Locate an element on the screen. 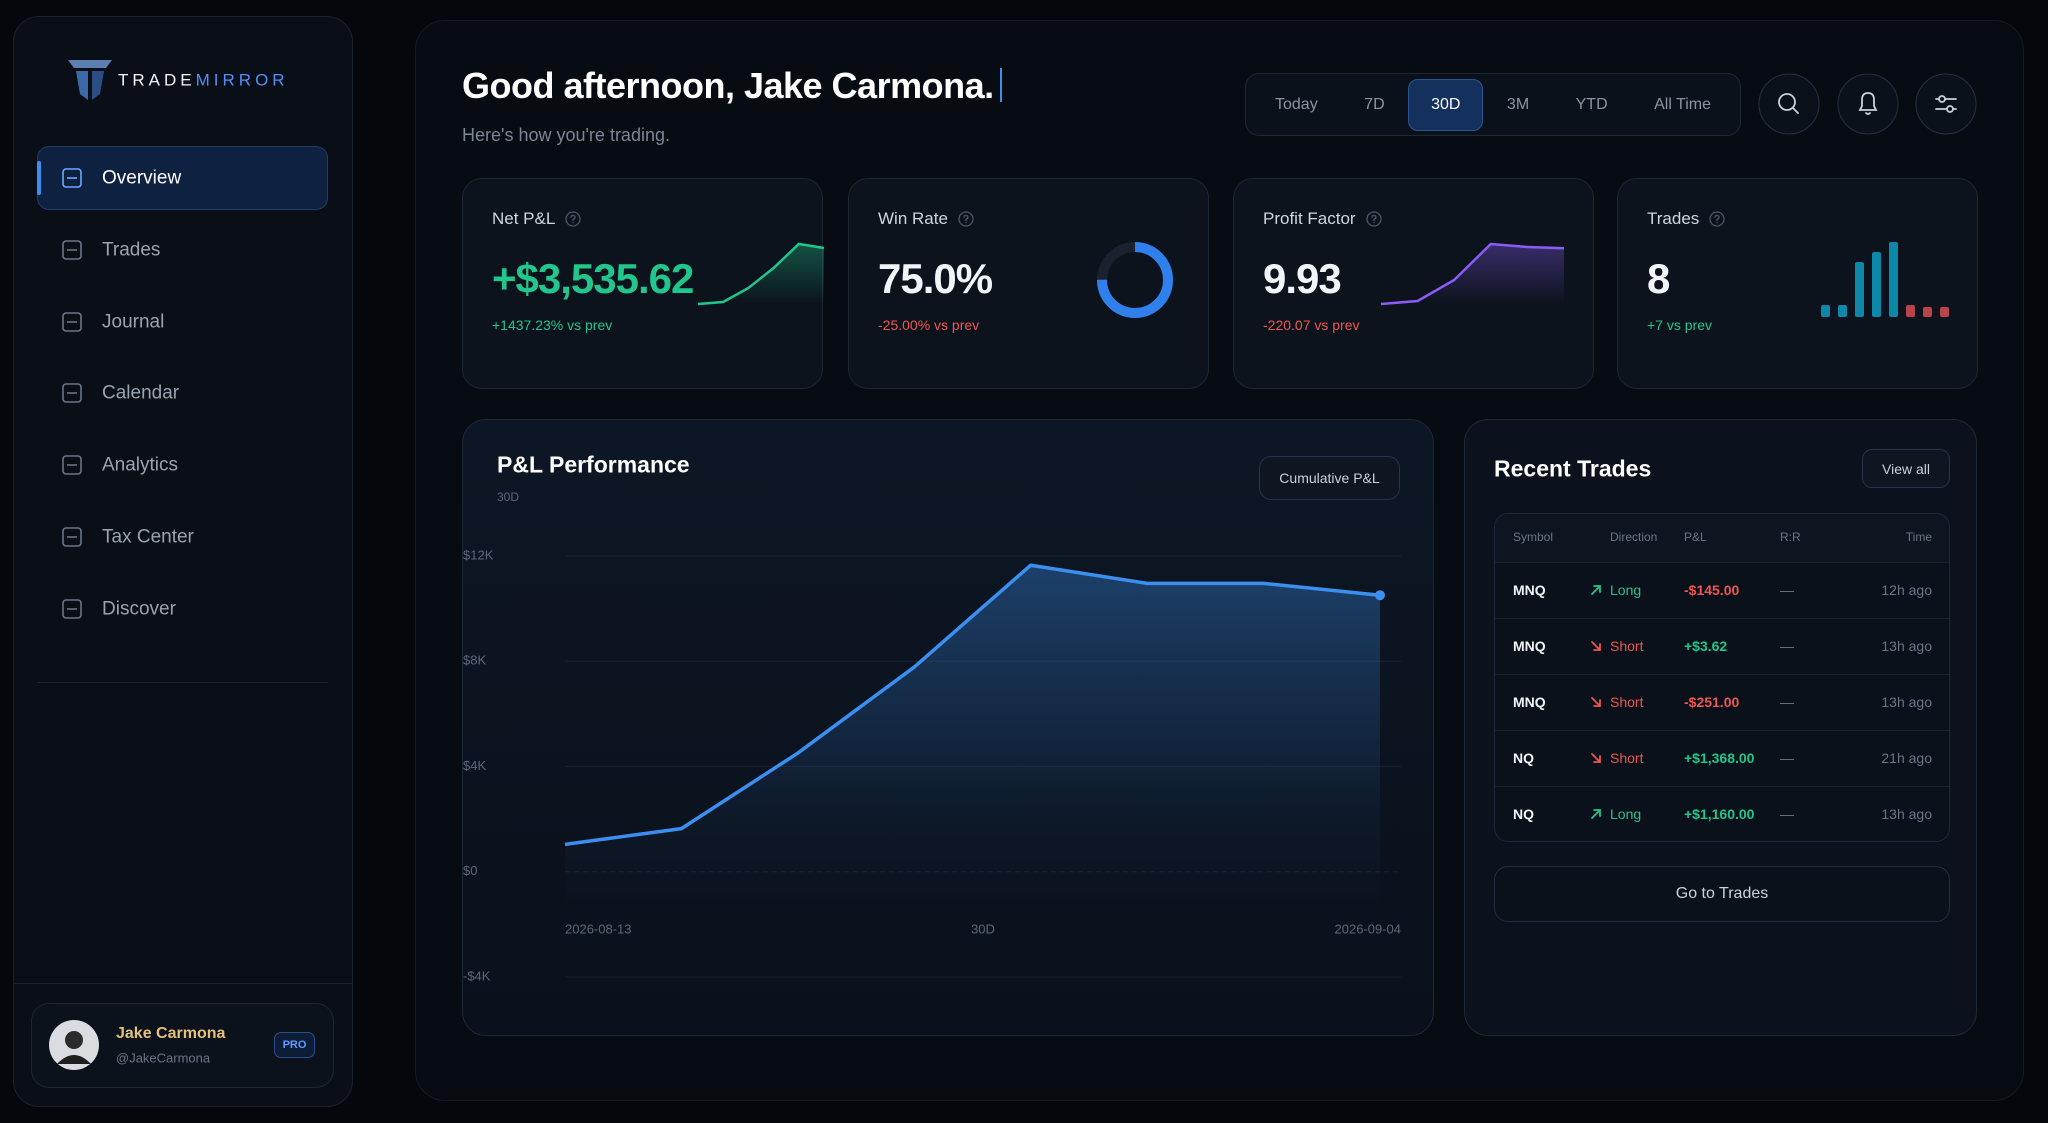 The width and height of the screenshot is (2048, 1123). x-label: 30D is located at coordinates (983, 928).